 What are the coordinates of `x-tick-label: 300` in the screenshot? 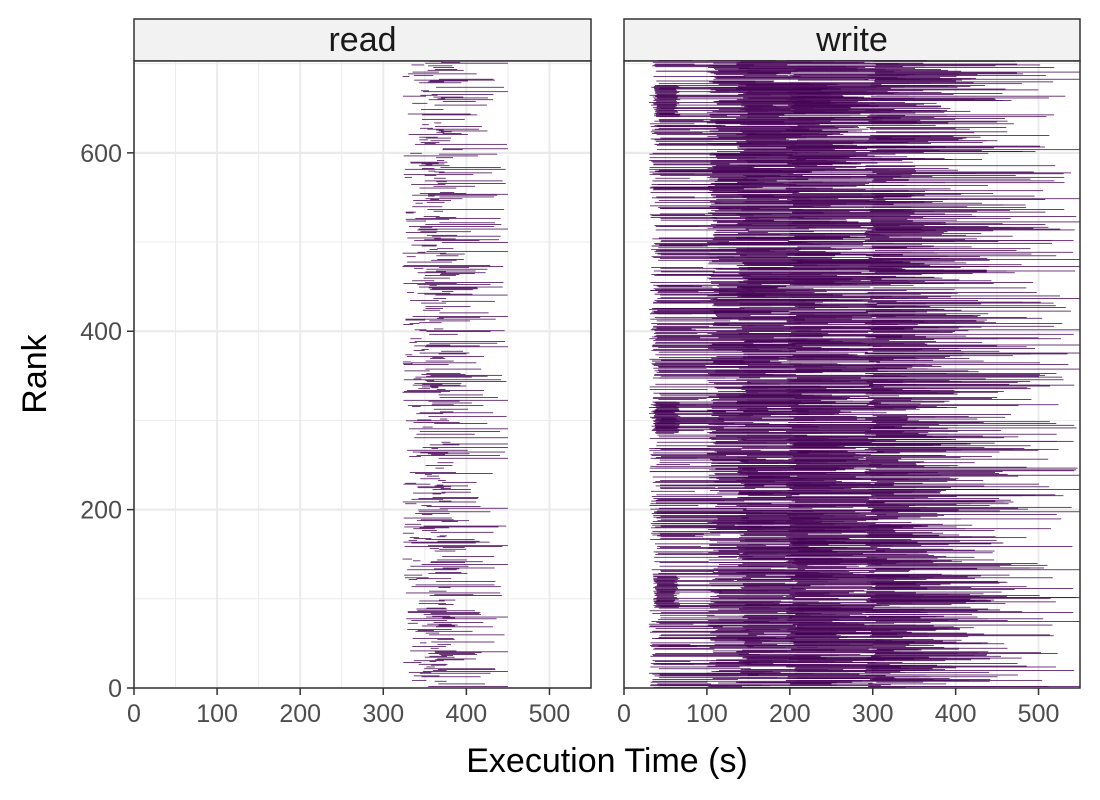 It's located at (873, 714).